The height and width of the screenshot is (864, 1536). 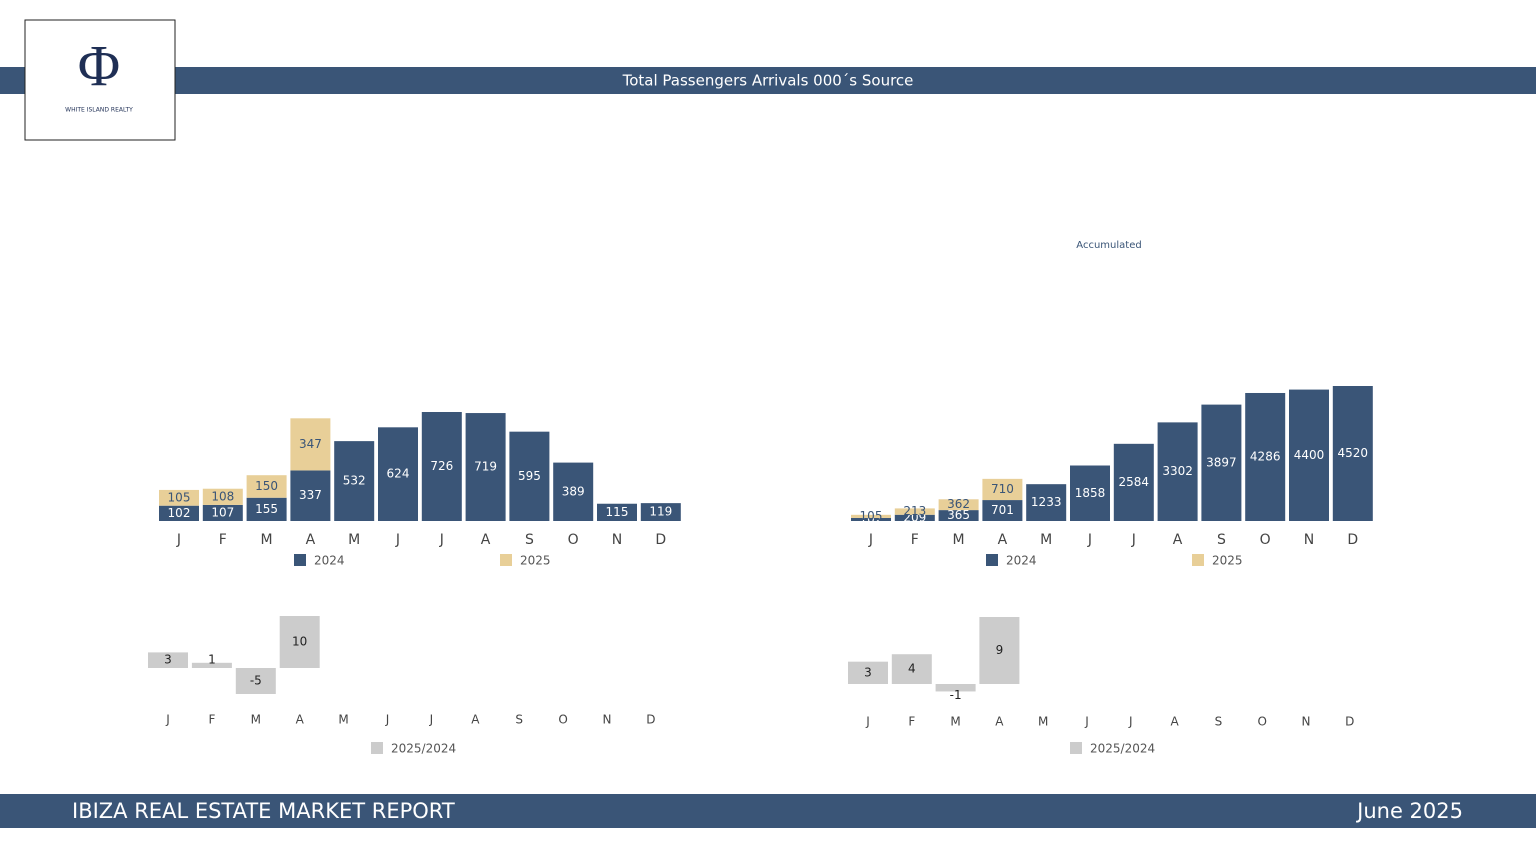 I want to click on value-label: 4400, so click(x=1309, y=455).